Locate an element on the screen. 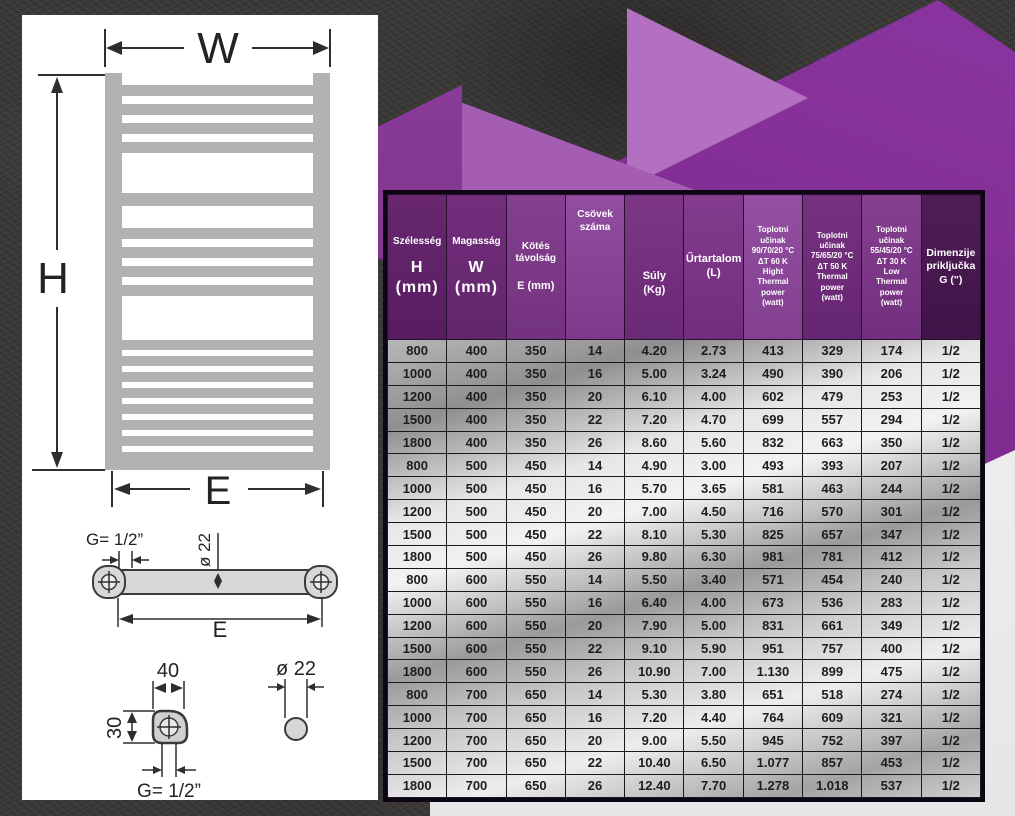 The height and width of the screenshot is (816, 1015). spec-cell: 8.10 is located at coordinates (654, 534).